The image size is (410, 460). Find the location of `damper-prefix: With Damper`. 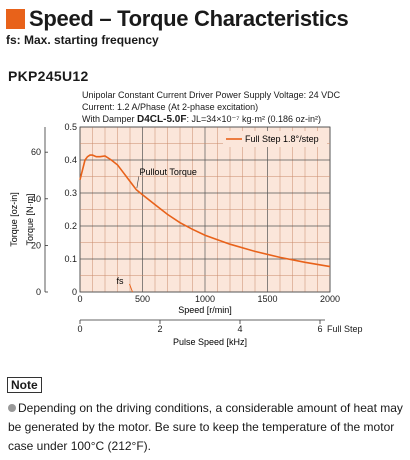

damper-prefix: With Damper is located at coordinates (110, 119).